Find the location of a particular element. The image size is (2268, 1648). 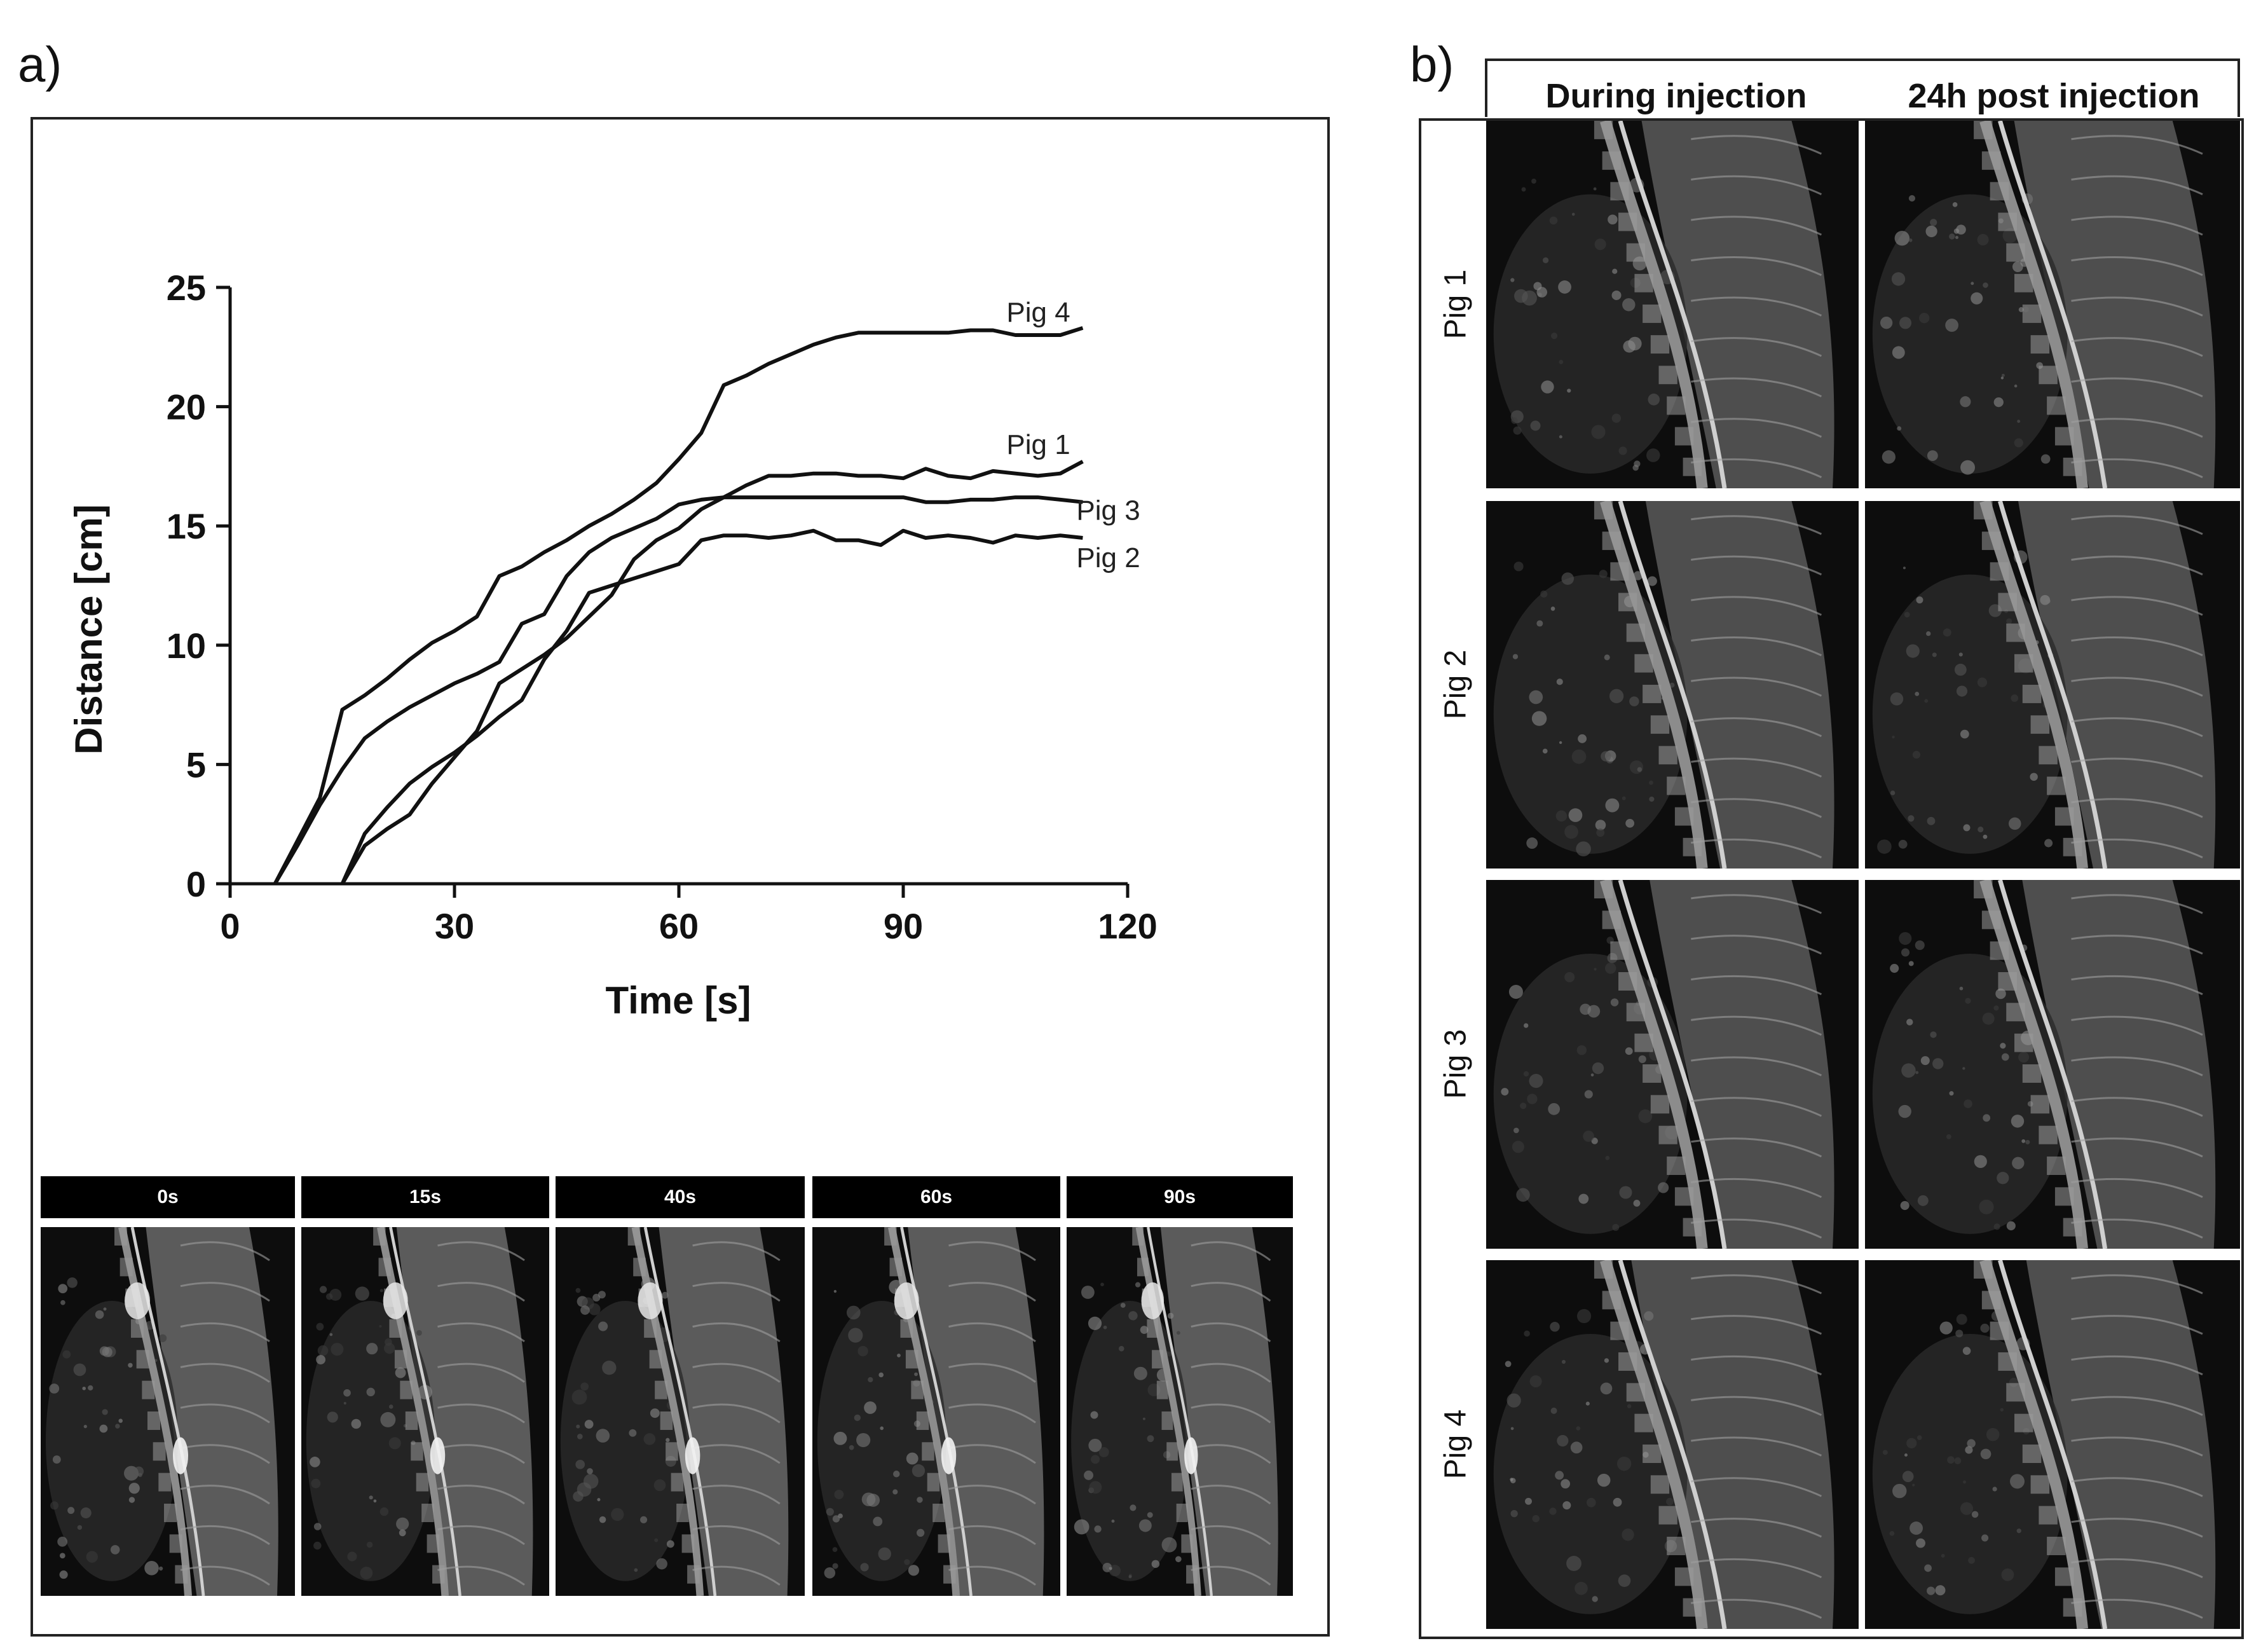

timeline-header: 90s is located at coordinates (1180, 1197).